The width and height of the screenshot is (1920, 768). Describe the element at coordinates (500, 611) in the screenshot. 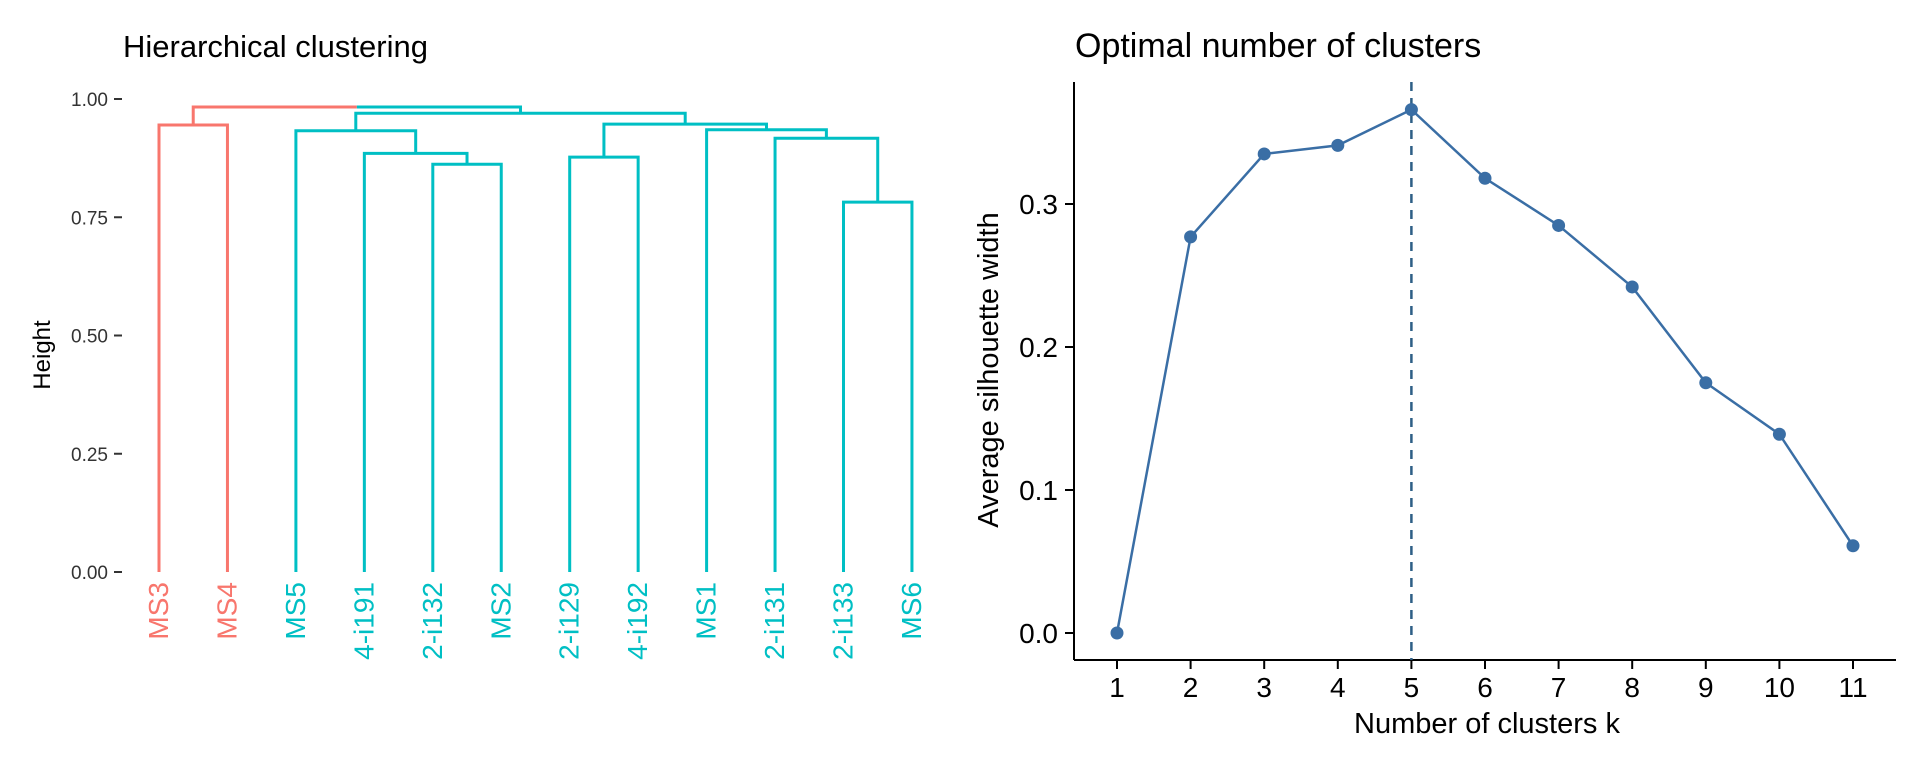

I see `dendrogram-leaf-label: MS2` at that location.